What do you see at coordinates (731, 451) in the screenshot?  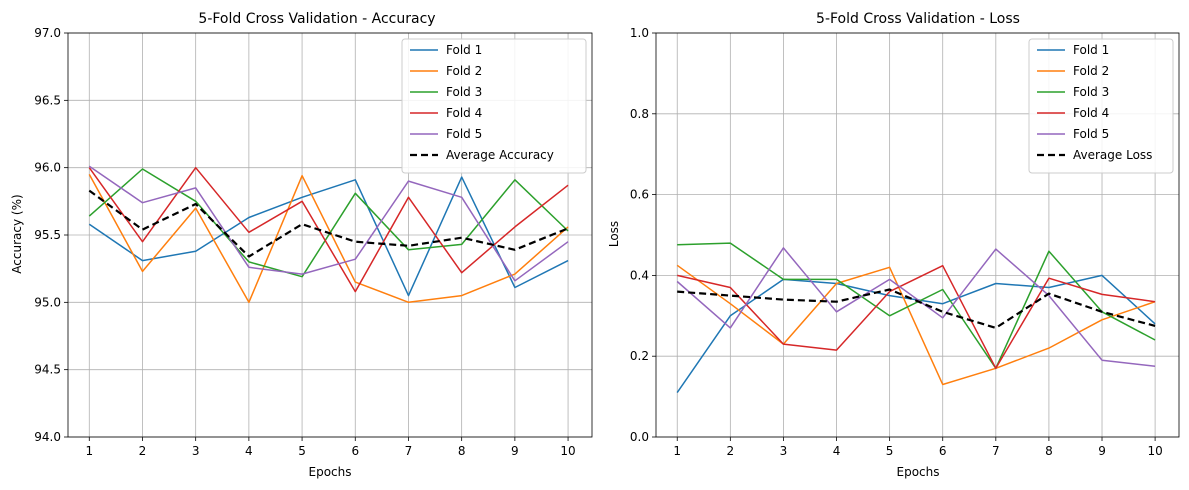 I see `loss-xtick-label: 2` at bounding box center [731, 451].